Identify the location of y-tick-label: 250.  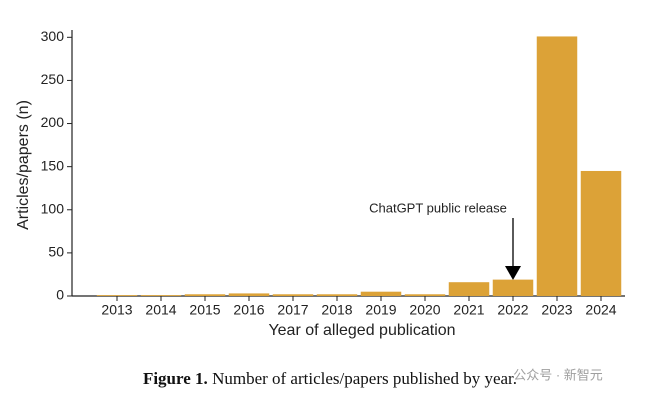
(53, 79).